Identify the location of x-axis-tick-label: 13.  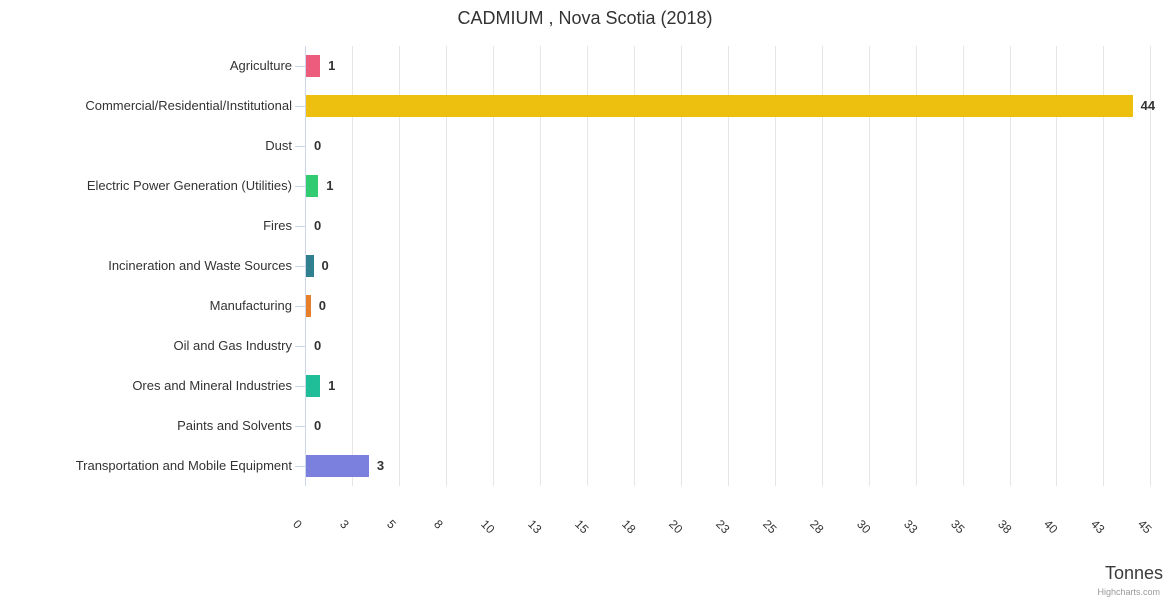
(534, 527).